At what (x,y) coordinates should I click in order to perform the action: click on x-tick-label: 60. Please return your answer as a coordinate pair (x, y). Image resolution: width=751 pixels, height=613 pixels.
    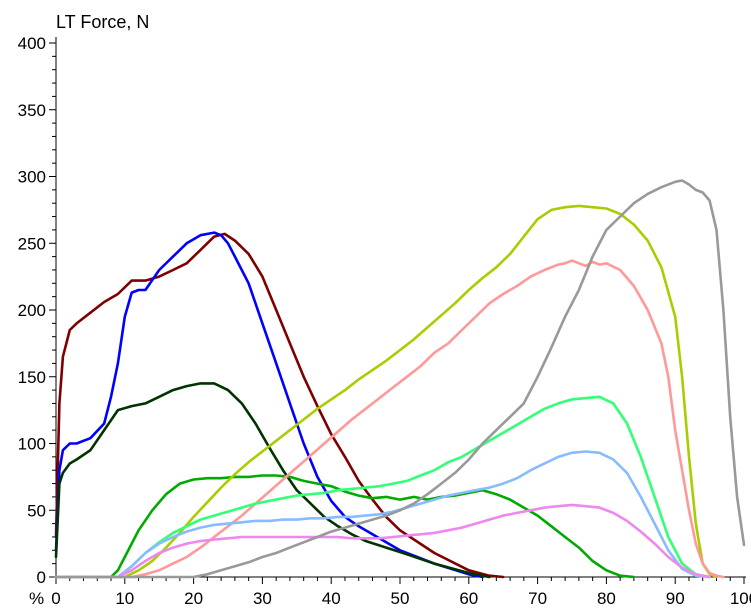
    Looking at the image, I should click on (468, 598).